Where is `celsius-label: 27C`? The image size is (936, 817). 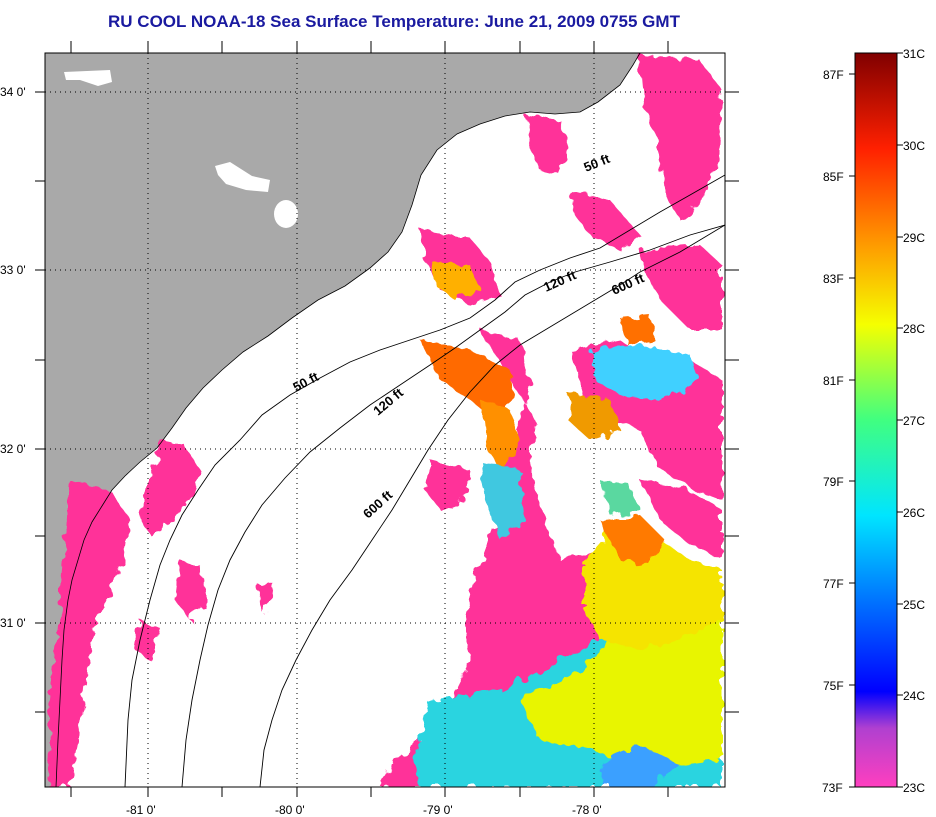
celsius-label: 27C is located at coordinates (914, 421).